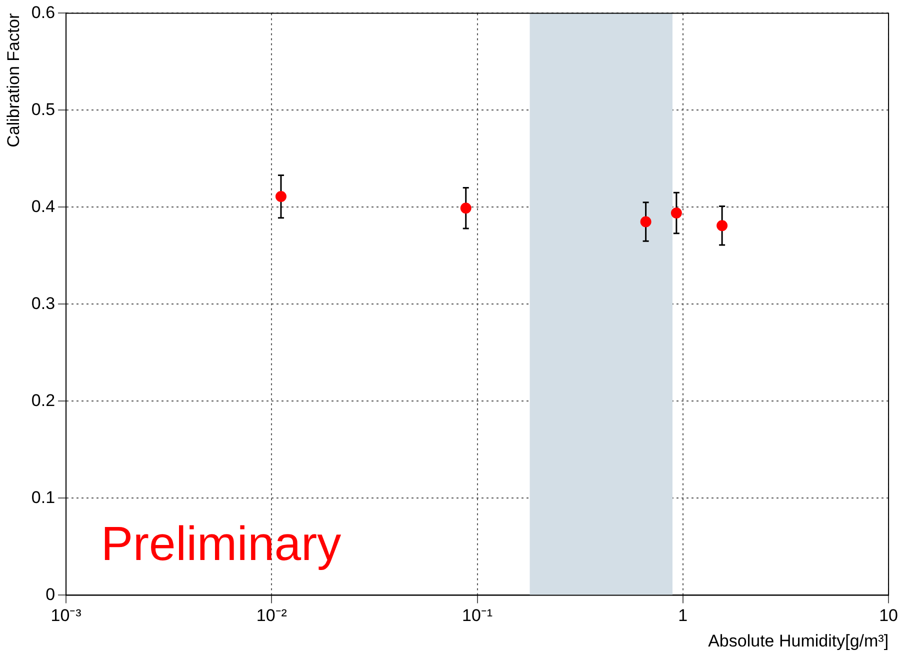 This screenshot has height=654, width=901. What do you see at coordinates (43, 206) in the screenshot?
I see `y-tick-label: 0.4` at bounding box center [43, 206].